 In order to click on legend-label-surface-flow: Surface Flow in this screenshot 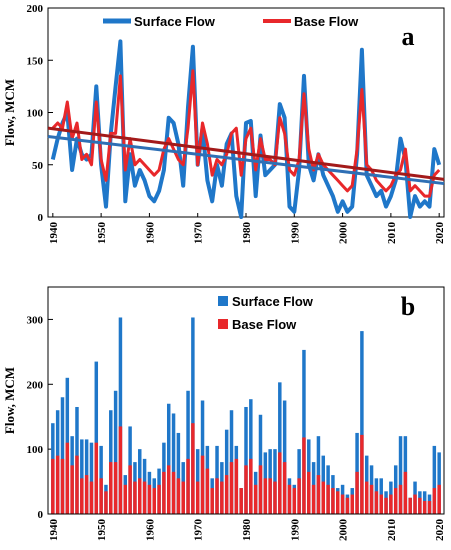, I will do `click(273, 301)`.